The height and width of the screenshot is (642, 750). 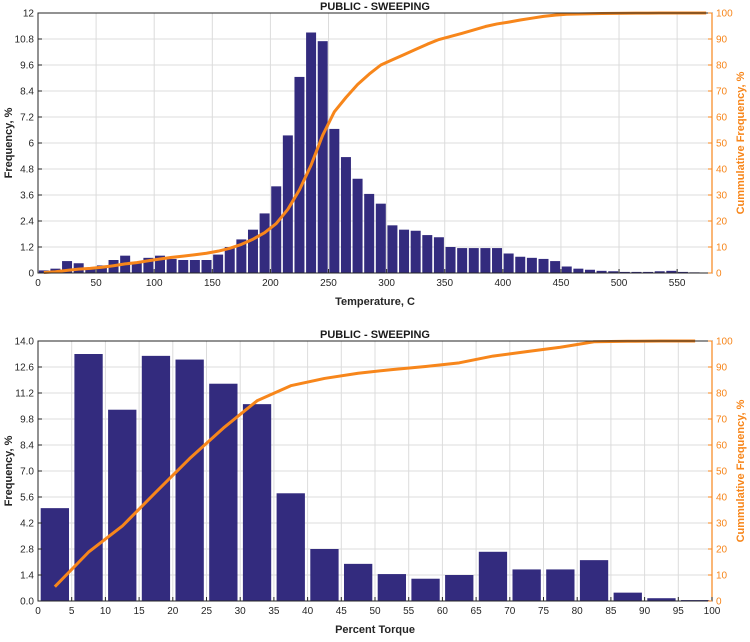 What do you see at coordinates (443, 611) in the screenshot?
I see `x-tick-label: 60` at bounding box center [443, 611].